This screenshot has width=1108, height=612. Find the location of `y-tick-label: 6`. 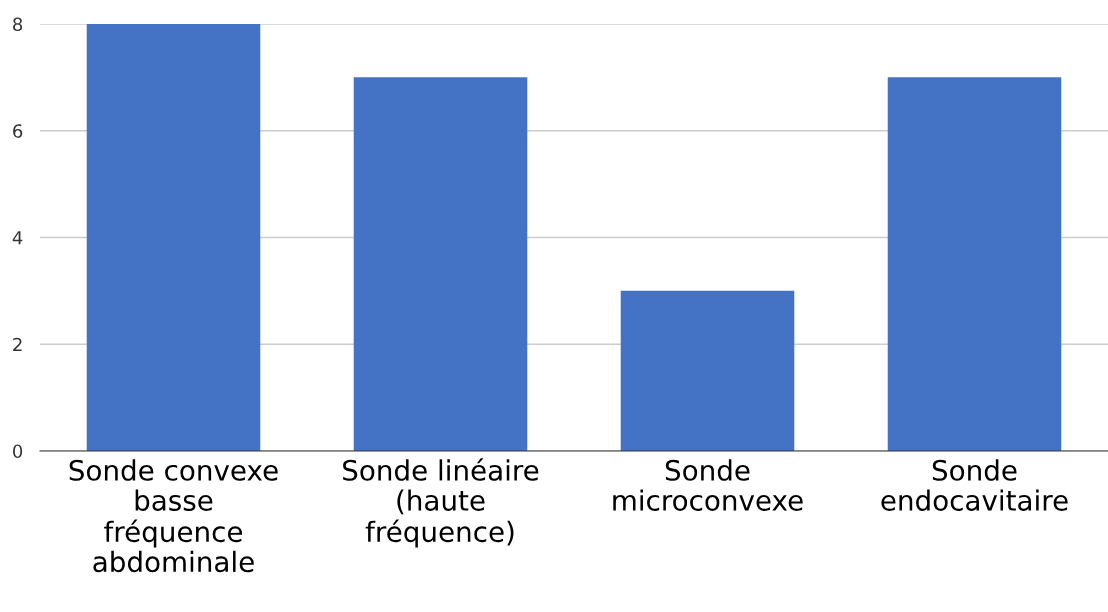

y-tick-label: 6 is located at coordinates (18, 131).